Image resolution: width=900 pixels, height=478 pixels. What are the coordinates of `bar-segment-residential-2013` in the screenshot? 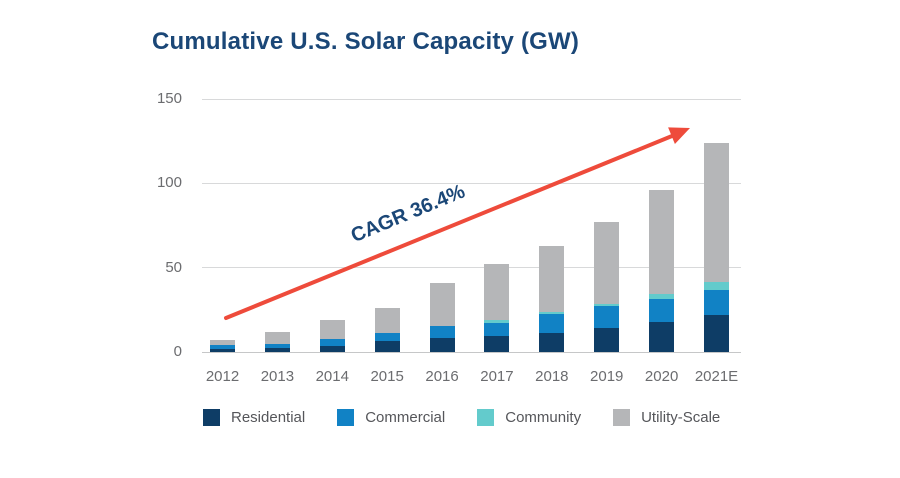 It's located at (277, 349).